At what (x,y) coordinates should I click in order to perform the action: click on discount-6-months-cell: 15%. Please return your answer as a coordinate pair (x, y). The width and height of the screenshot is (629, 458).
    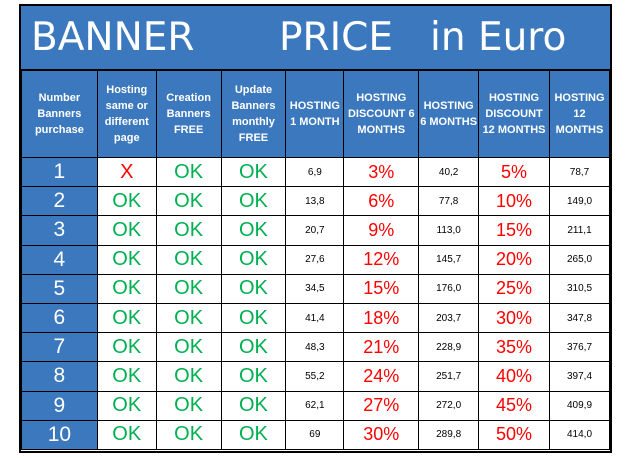
    Looking at the image, I should click on (381, 288).